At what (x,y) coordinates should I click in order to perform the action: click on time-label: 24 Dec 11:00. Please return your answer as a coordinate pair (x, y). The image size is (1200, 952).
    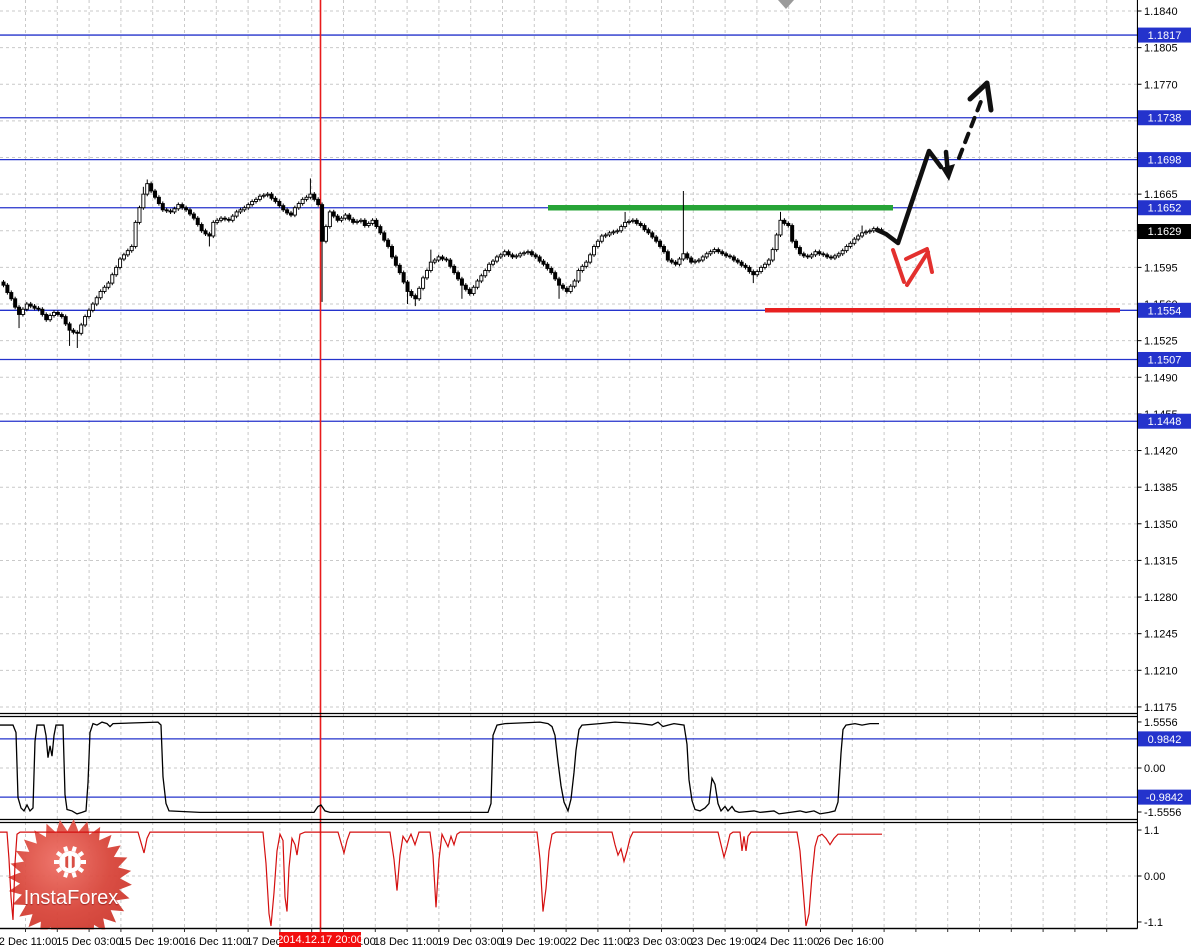
    Looking at the image, I should click on (787, 942).